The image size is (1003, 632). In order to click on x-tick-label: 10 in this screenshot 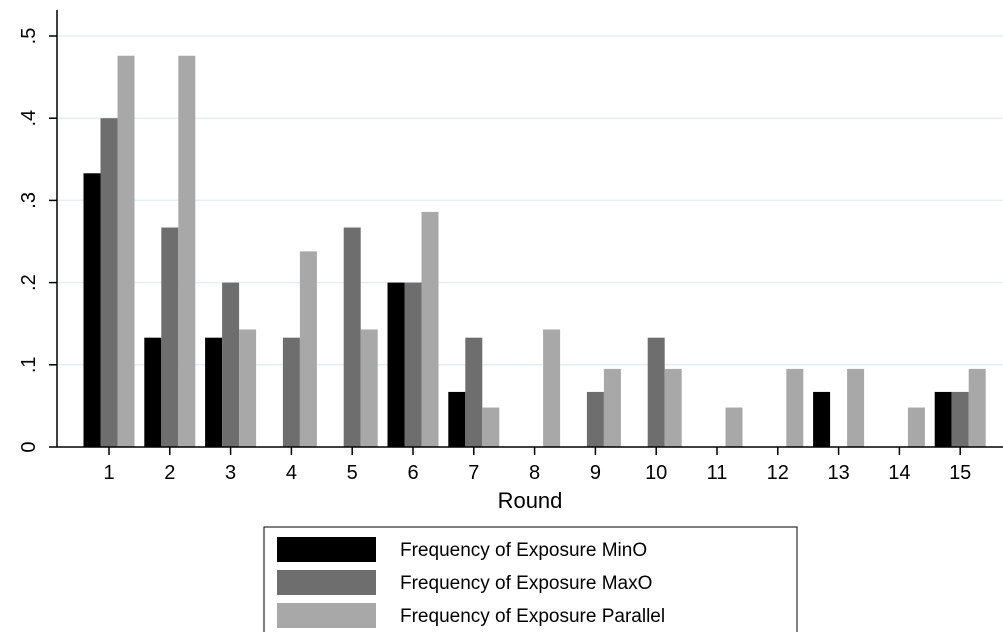, I will do `click(656, 473)`.